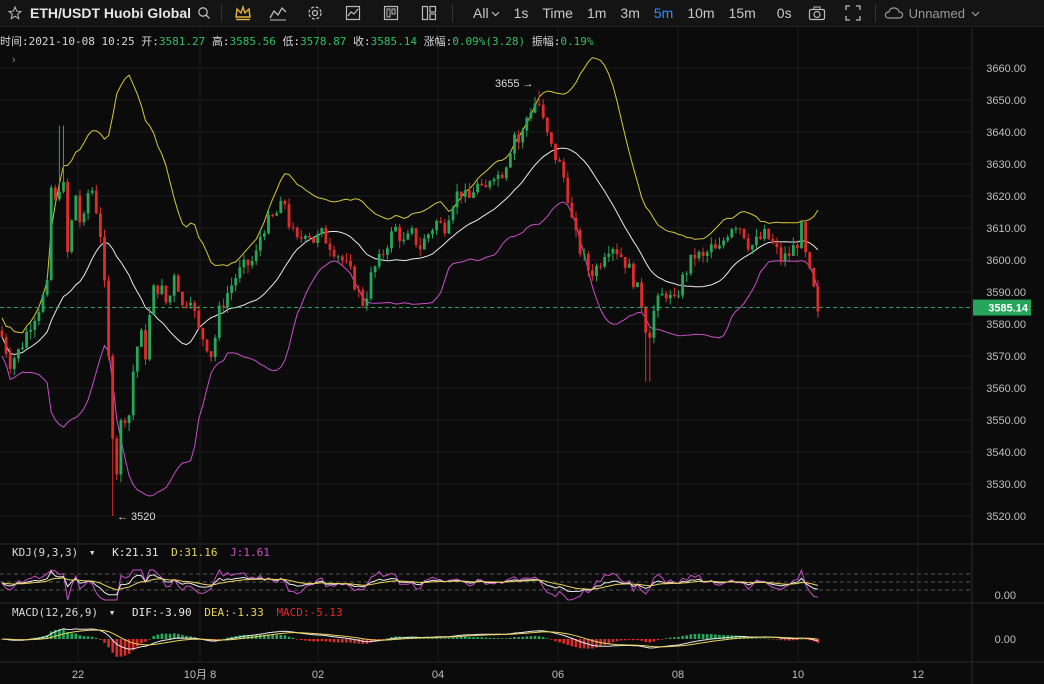  I want to click on search-icon, so click(204, 13).